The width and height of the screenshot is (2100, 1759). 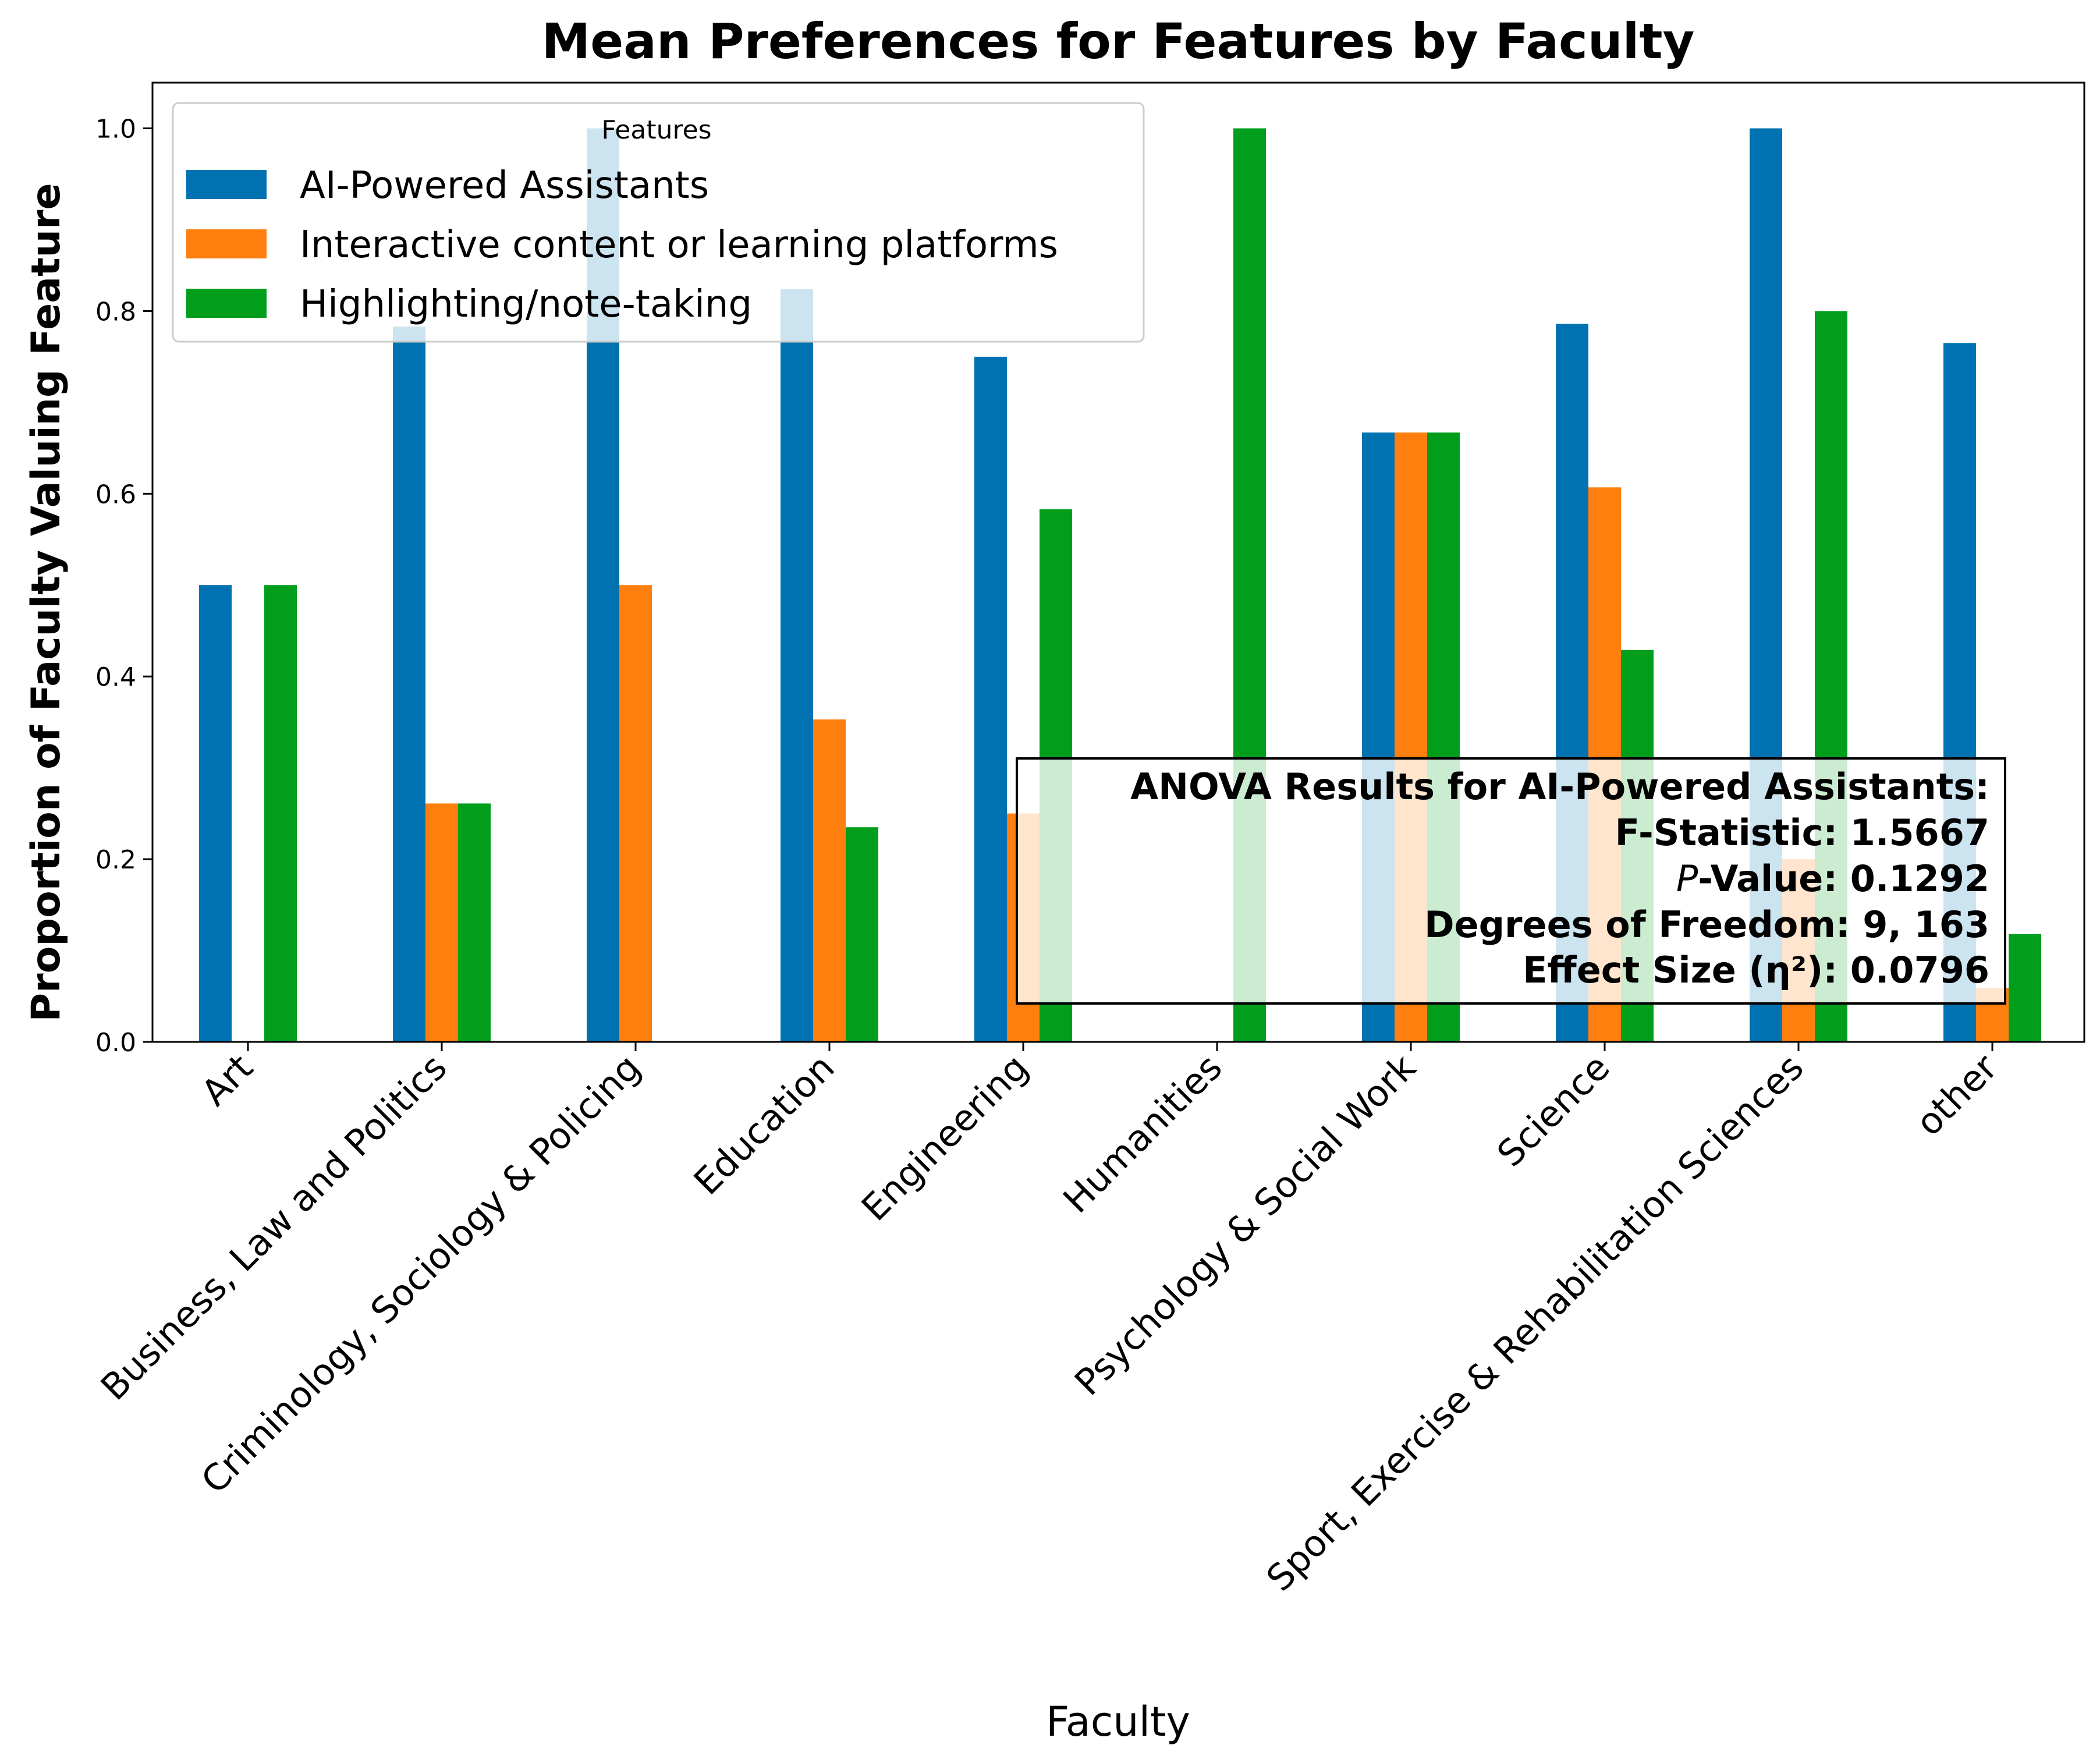 What do you see at coordinates (1919, 878) in the screenshot?
I see `anova-p-value-value: 0.1292` at bounding box center [1919, 878].